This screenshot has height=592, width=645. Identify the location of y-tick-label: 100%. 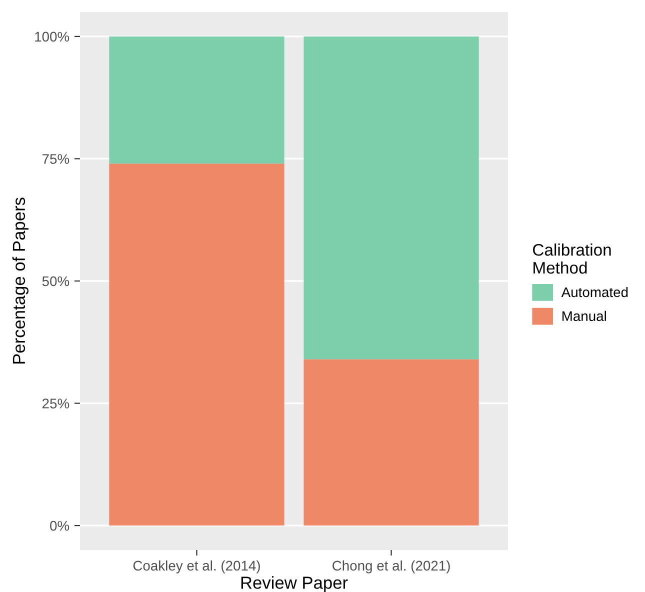
(52, 37).